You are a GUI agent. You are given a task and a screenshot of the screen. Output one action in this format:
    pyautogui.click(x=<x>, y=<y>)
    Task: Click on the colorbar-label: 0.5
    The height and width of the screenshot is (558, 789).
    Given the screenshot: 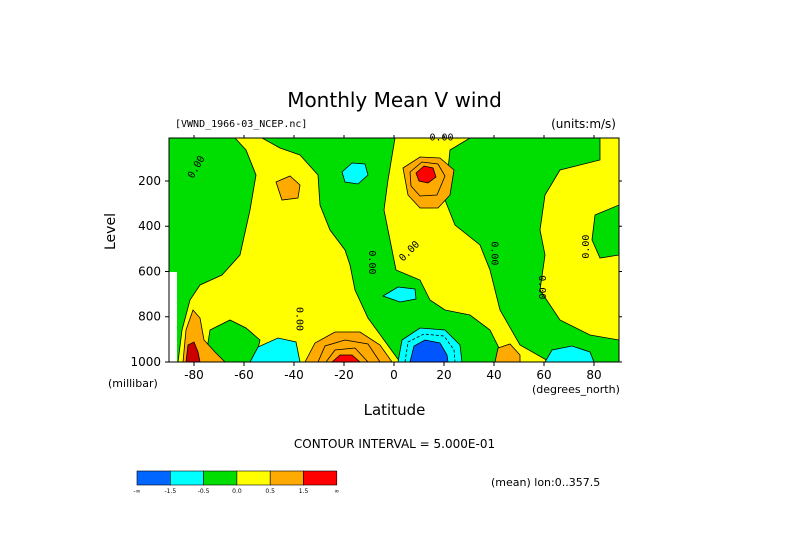 What is the action you would take?
    pyautogui.click(x=270, y=491)
    